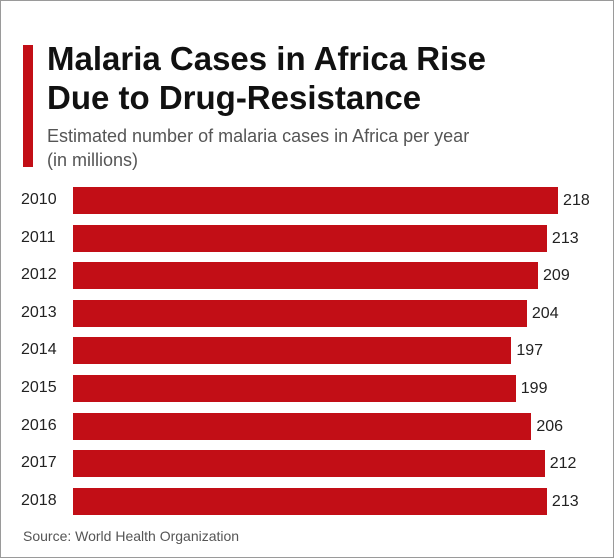 The height and width of the screenshot is (558, 614). Describe the element at coordinates (534, 388) in the screenshot. I see `data-label: 199` at that location.